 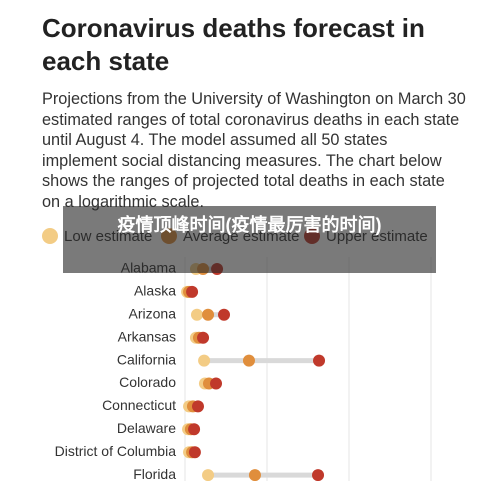 What do you see at coordinates (116, 451) in the screenshot?
I see `category-label: District of Columbia` at bounding box center [116, 451].